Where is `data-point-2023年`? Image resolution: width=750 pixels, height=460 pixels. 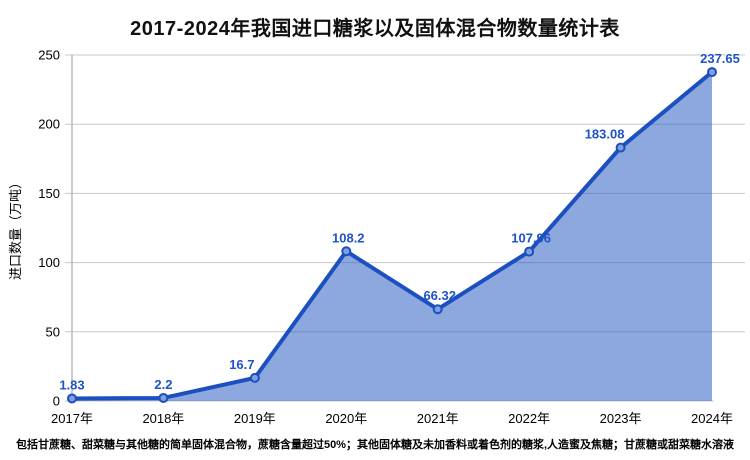
data-point-2023年 is located at coordinates (620, 147).